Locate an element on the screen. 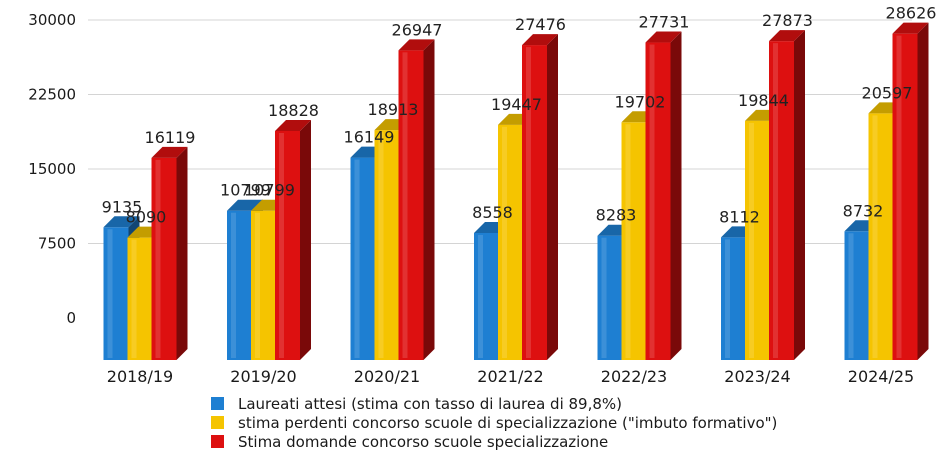 The width and height of the screenshot is (941, 469). y-tick-label: 7500 is located at coordinates (57, 244).